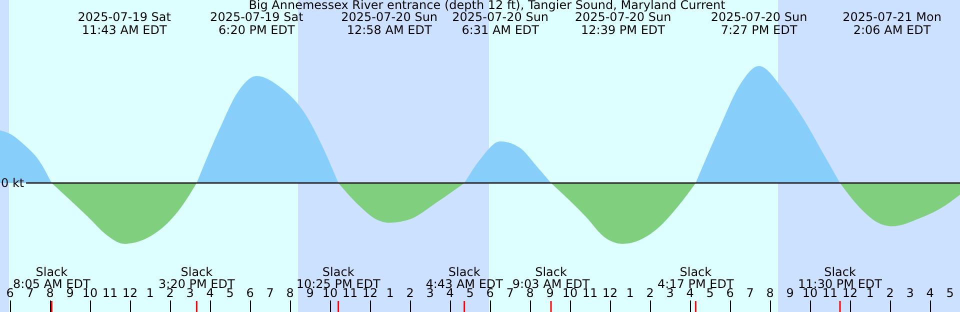  What do you see at coordinates (500, 23) in the screenshot?
I see `x2-tick-label: 2025-07-20 Sun 6:31 AM EDT` at bounding box center [500, 23].